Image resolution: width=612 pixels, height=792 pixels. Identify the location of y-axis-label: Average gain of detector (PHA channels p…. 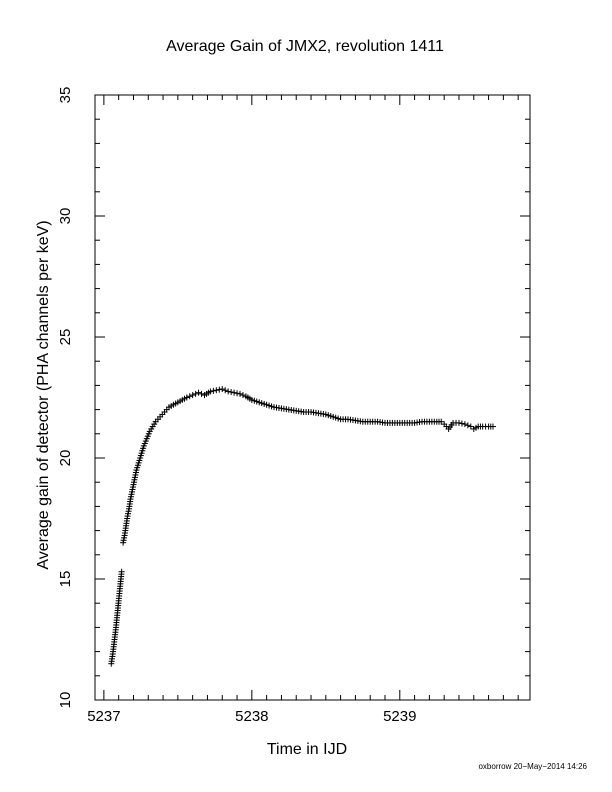
(43, 394).